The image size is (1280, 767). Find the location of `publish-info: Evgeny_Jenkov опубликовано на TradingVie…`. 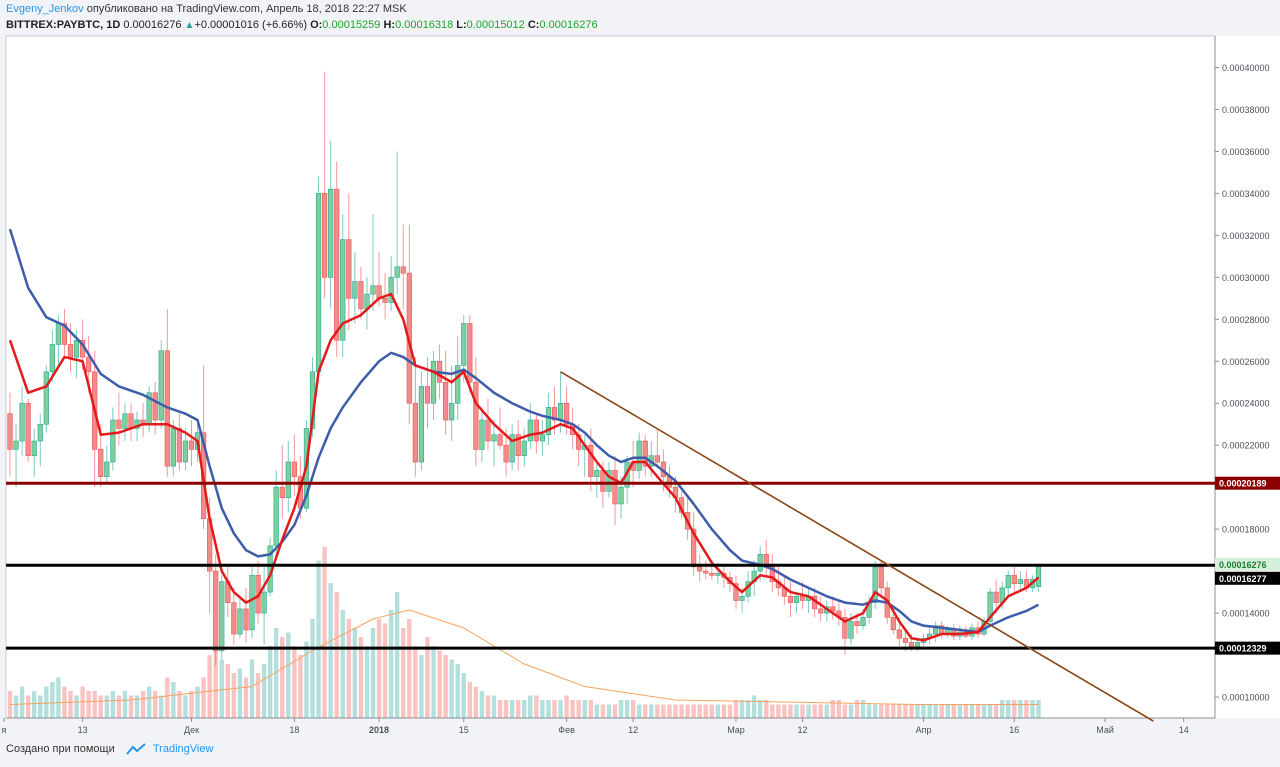

publish-info: Evgeny_Jenkov опубликовано на TradingVie… is located at coordinates (206, 9).